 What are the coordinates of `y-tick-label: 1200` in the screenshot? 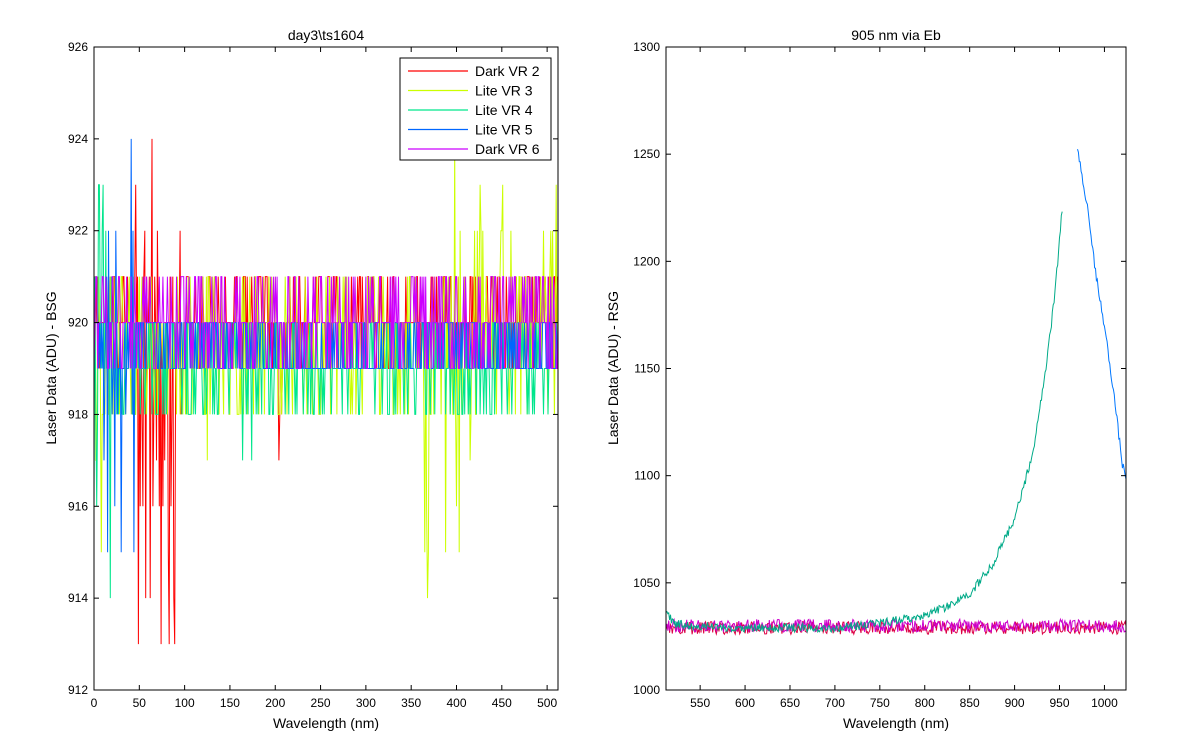 It's located at (646, 261).